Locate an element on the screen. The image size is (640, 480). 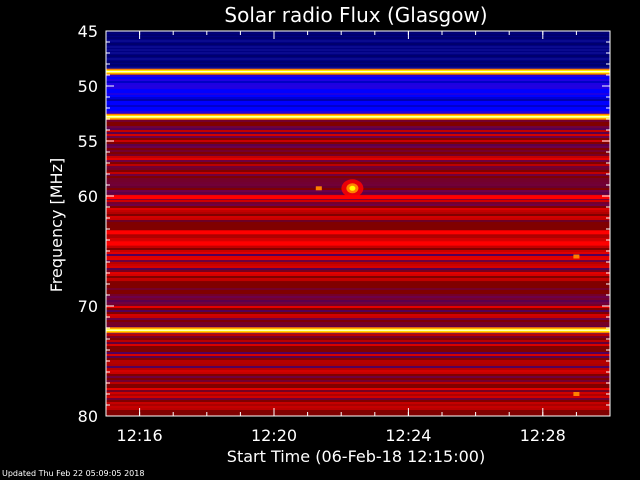
x-tick-label: 12:28 is located at coordinates (543, 435).